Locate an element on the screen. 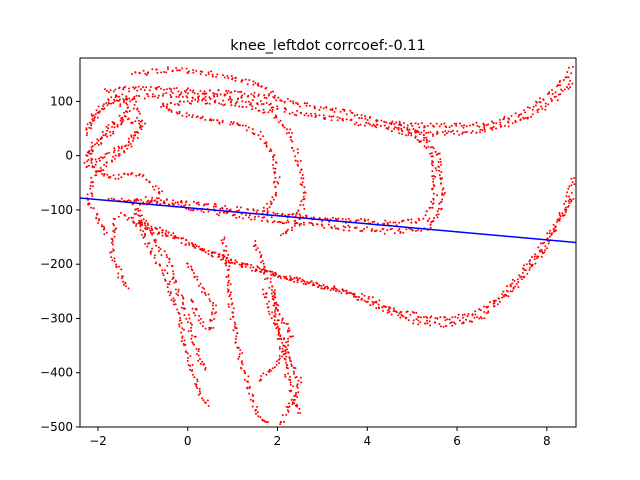  y-tick-label: 0 is located at coordinates (69, 156).